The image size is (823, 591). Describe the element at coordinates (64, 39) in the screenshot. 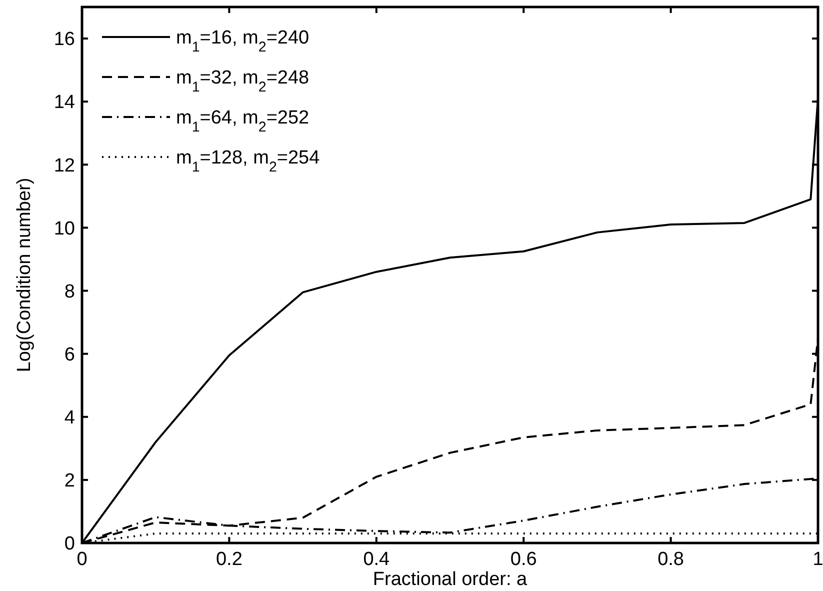

I see `y-tick-label: 16` at that location.